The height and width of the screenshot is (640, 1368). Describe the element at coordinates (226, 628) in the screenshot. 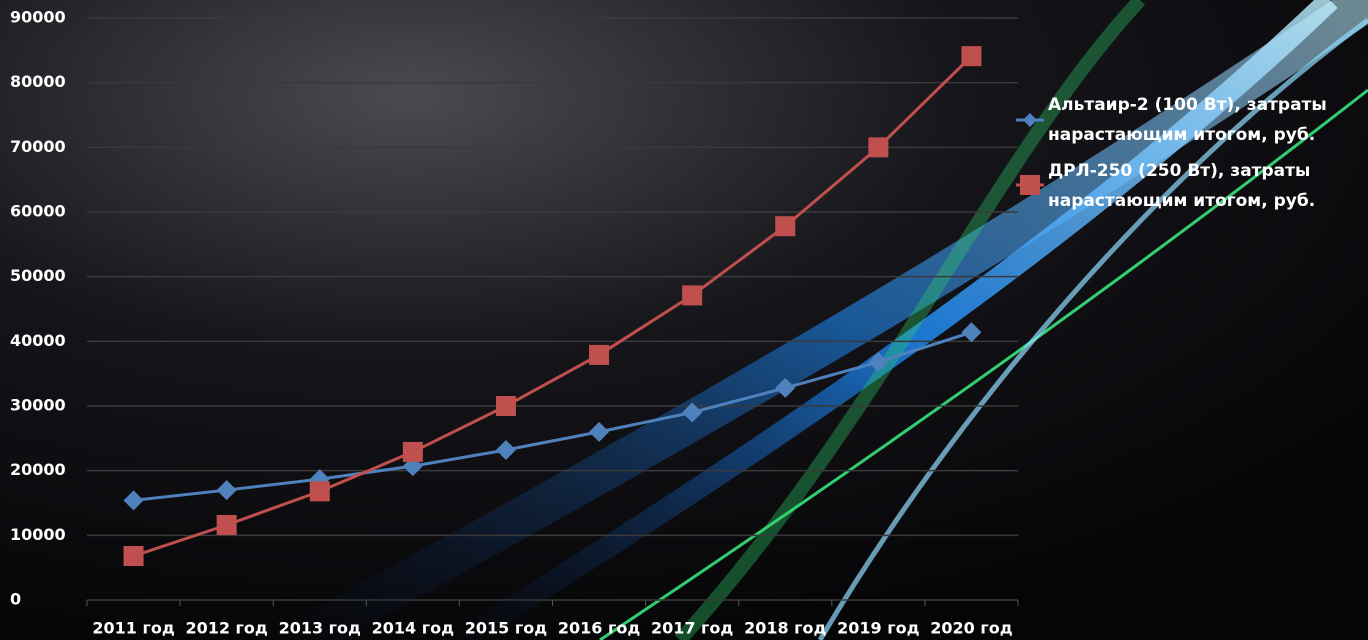

I see `x-tick-label: 2012 год` at that location.